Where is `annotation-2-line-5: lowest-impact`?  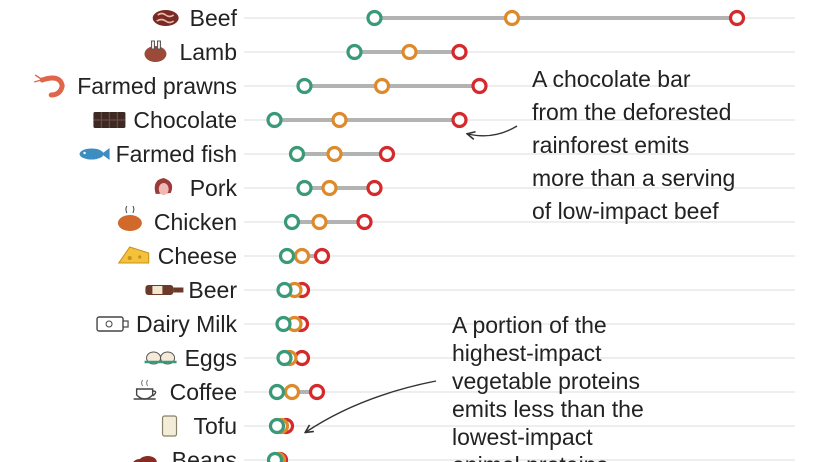 annotation-2-line-5: lowest-impact is located at coordinates (522, 437).